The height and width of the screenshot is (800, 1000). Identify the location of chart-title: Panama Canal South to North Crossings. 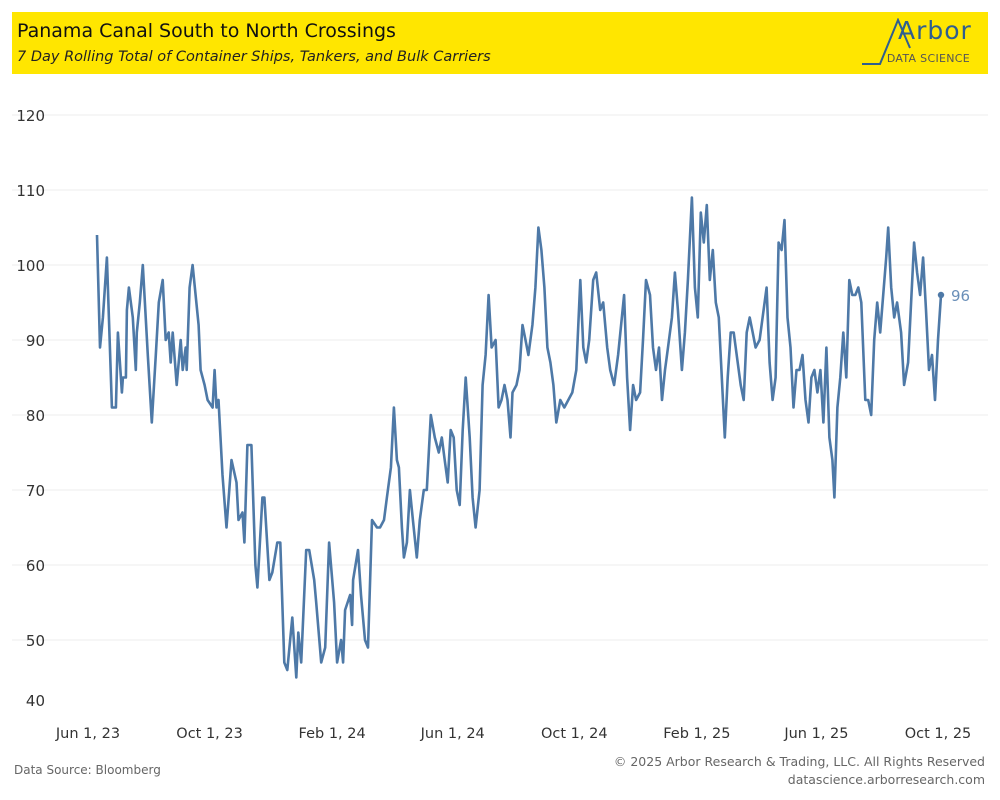
(206, 31).